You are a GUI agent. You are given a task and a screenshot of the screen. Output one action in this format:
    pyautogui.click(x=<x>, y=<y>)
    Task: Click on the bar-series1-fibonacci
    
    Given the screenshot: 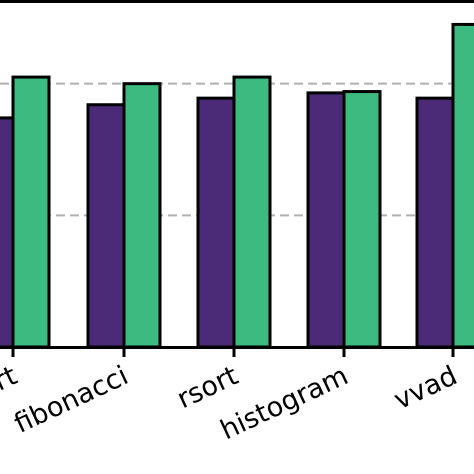 What is the action you would take?
    pyautogui.click(x=142, y=215)
    